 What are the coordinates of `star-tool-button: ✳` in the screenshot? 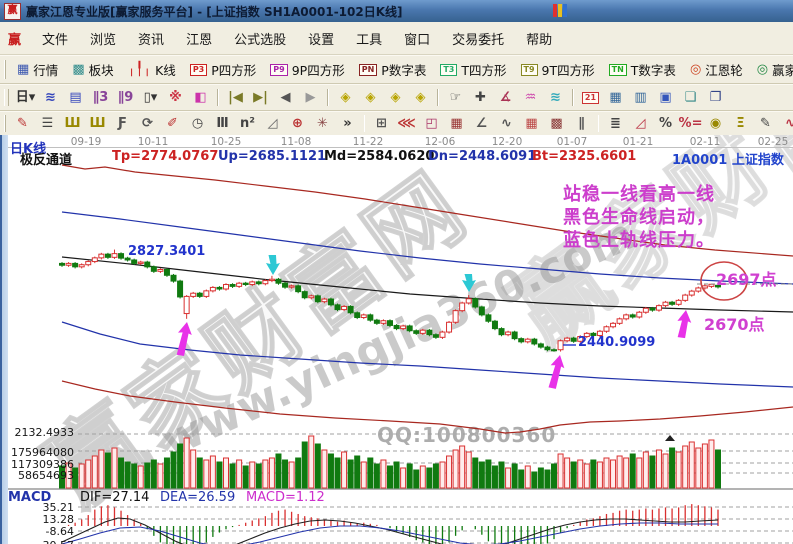 It's located at (322, 123).